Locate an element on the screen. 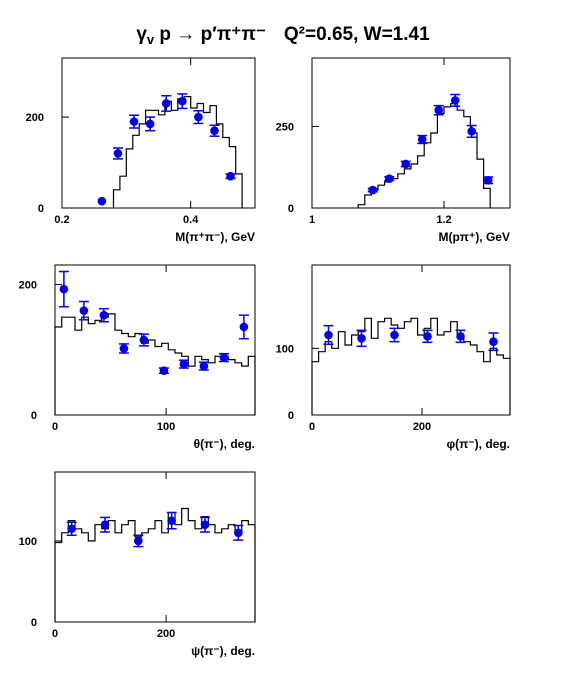 The height and width of the screenshot is (680, 567). x-tick-label: 1.2 is located at coordinates (443, 220).